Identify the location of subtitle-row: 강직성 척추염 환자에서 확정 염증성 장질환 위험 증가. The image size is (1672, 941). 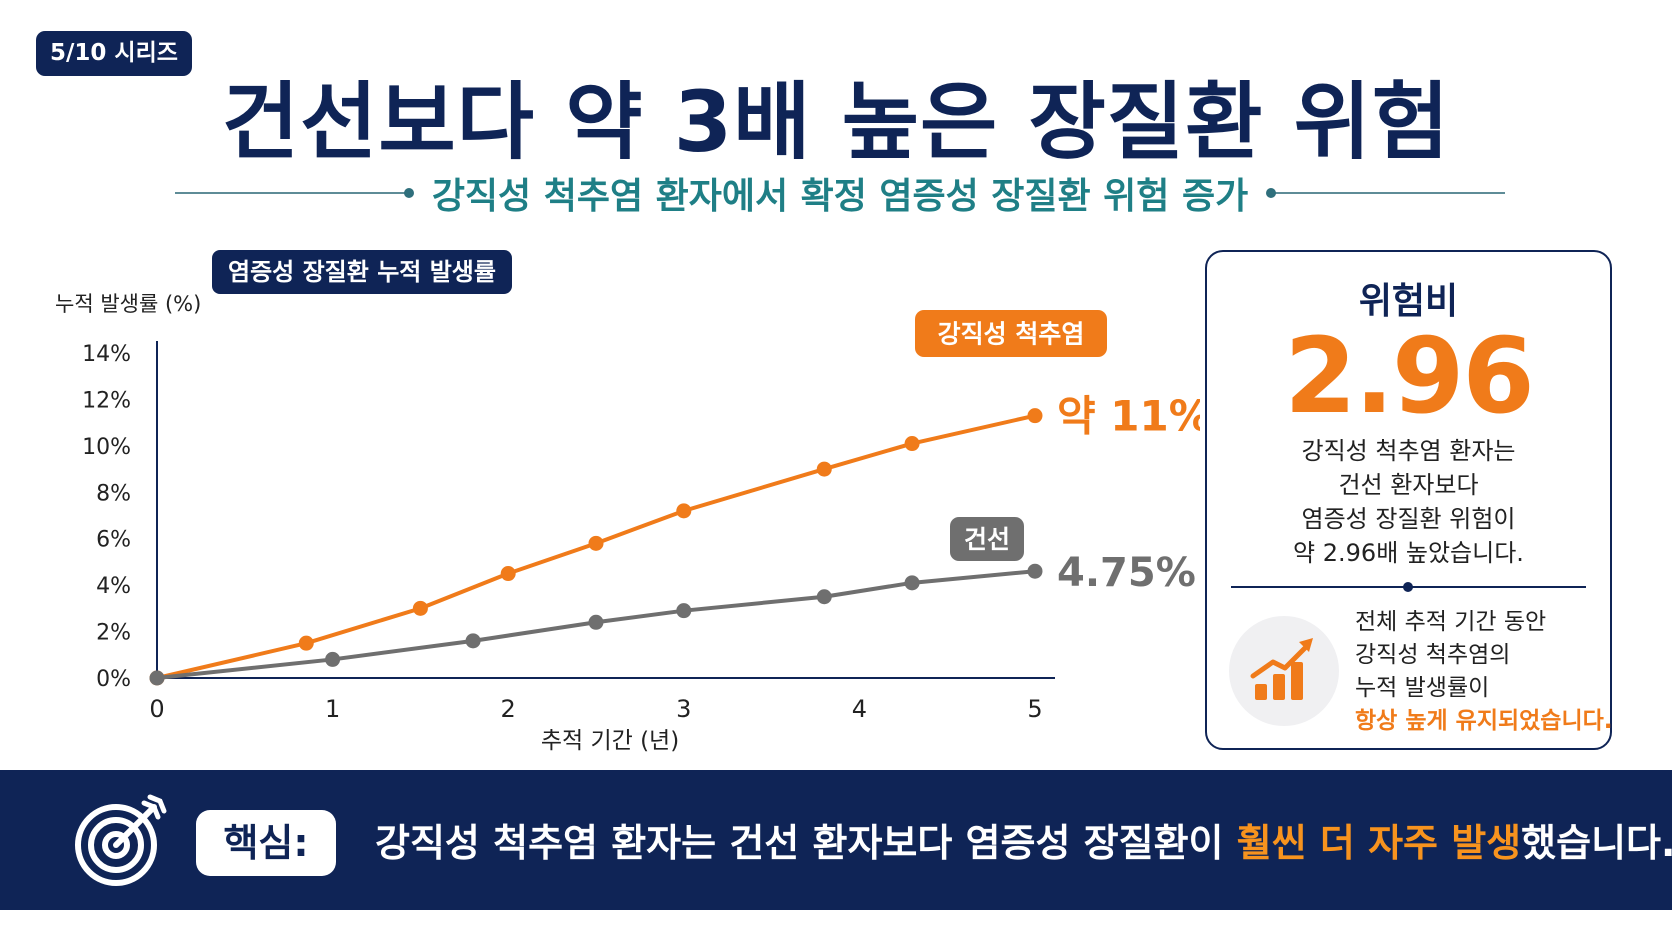
(840, 193).